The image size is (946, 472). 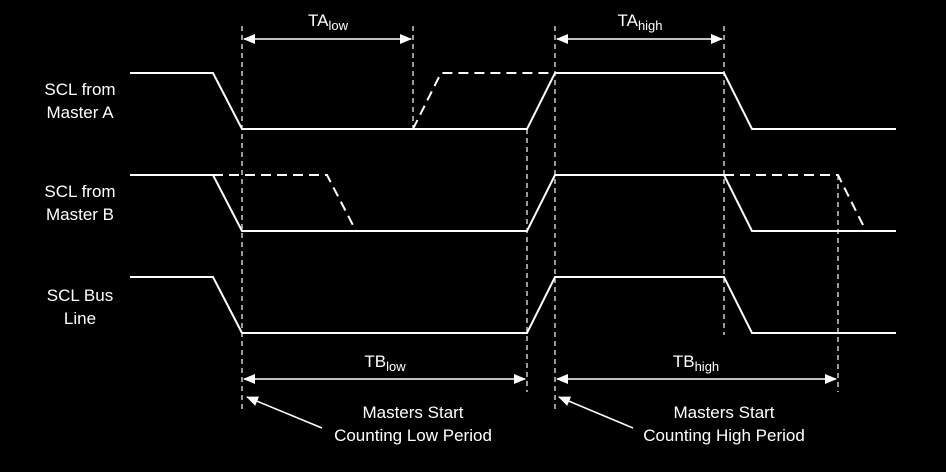 What do you see at coordinates (80, 203) in the screenshot?
I see `label-master-b: SCL from Master B` at bounding box center [80, 203].